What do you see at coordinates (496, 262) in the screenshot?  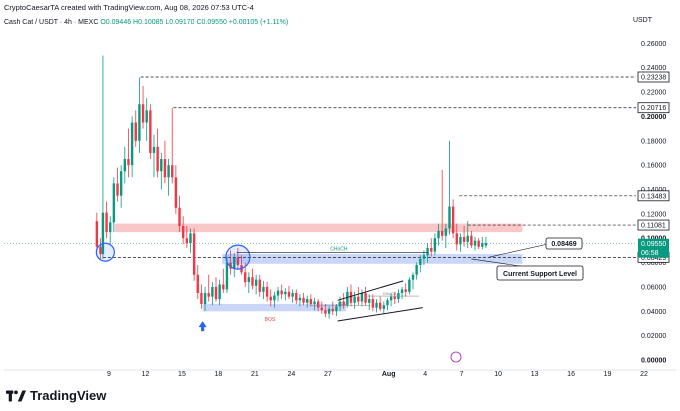 I see `support-note-pointer` at bounding box center [496, 262].